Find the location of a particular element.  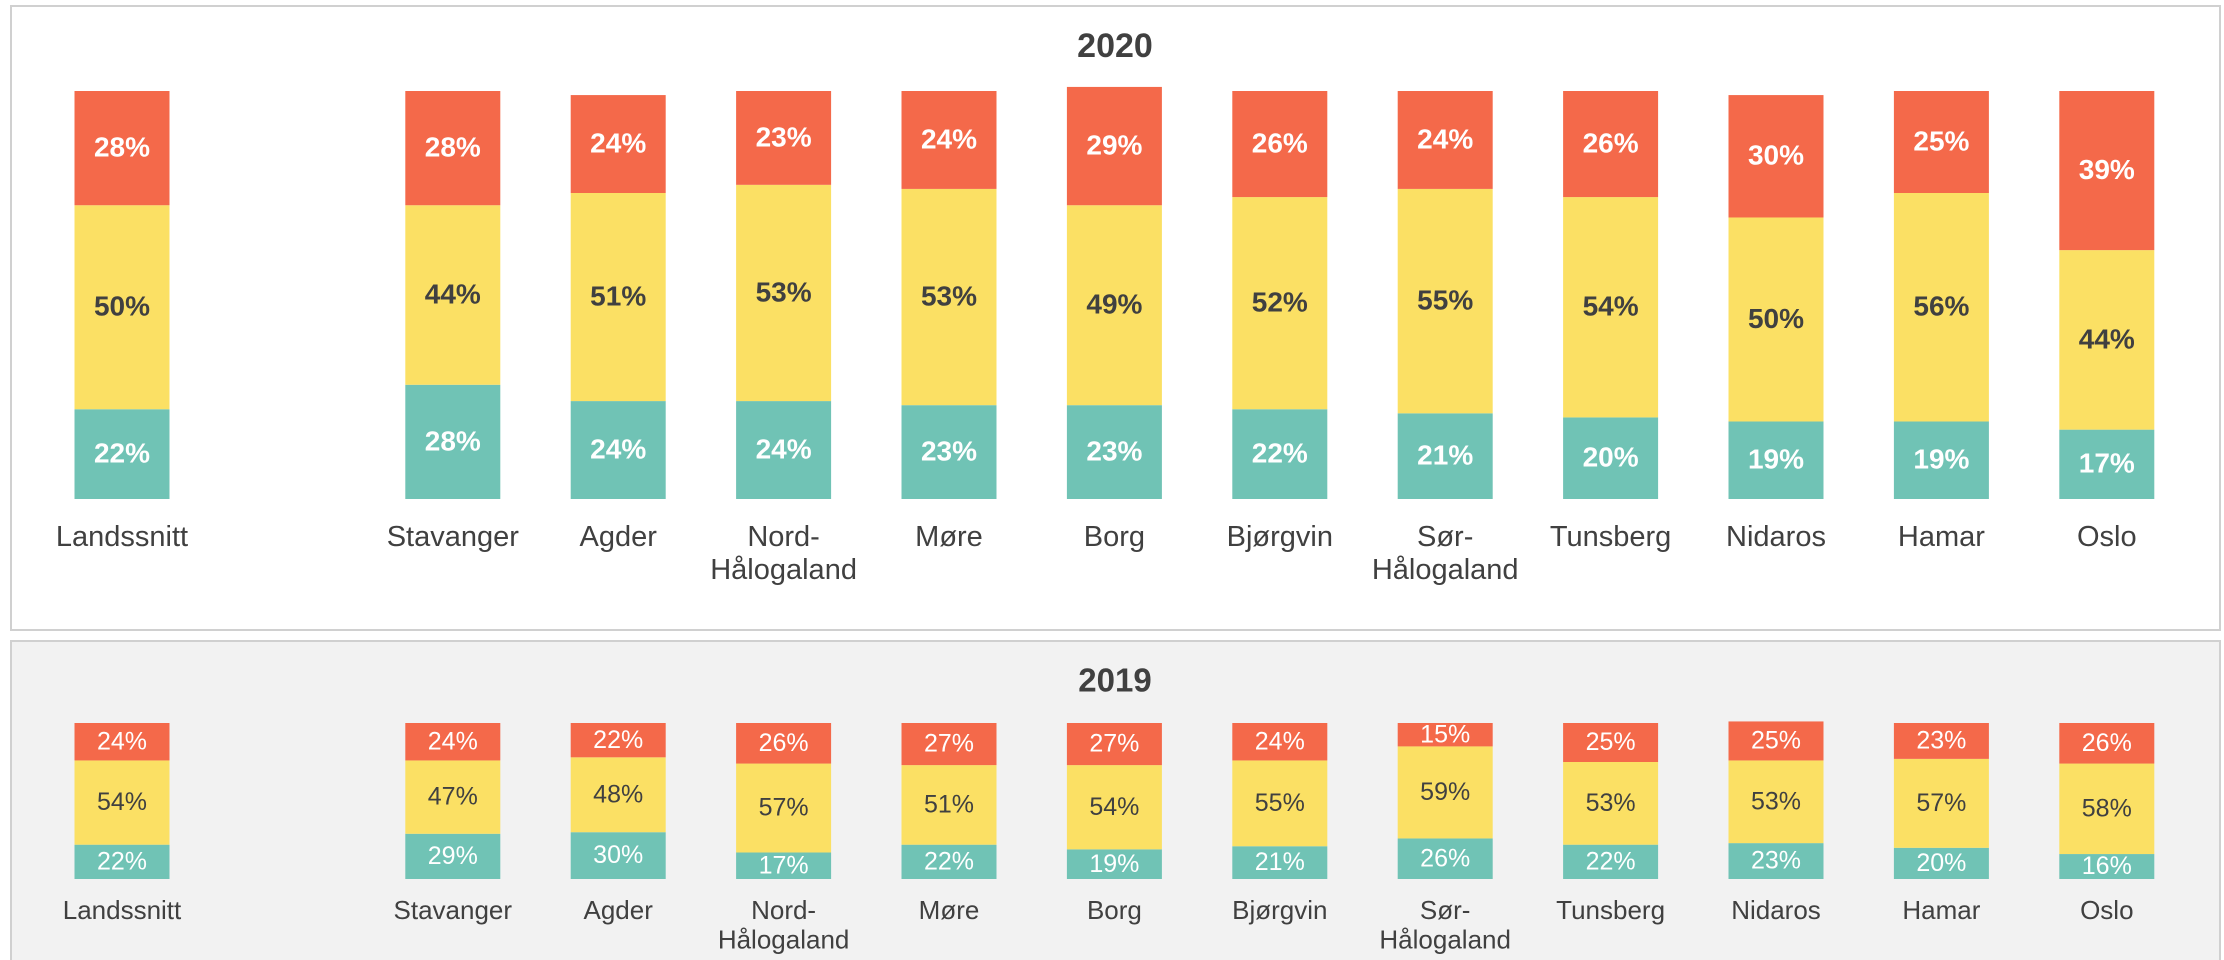

chart-title: 2019 is located at coordinates (1114, 680).